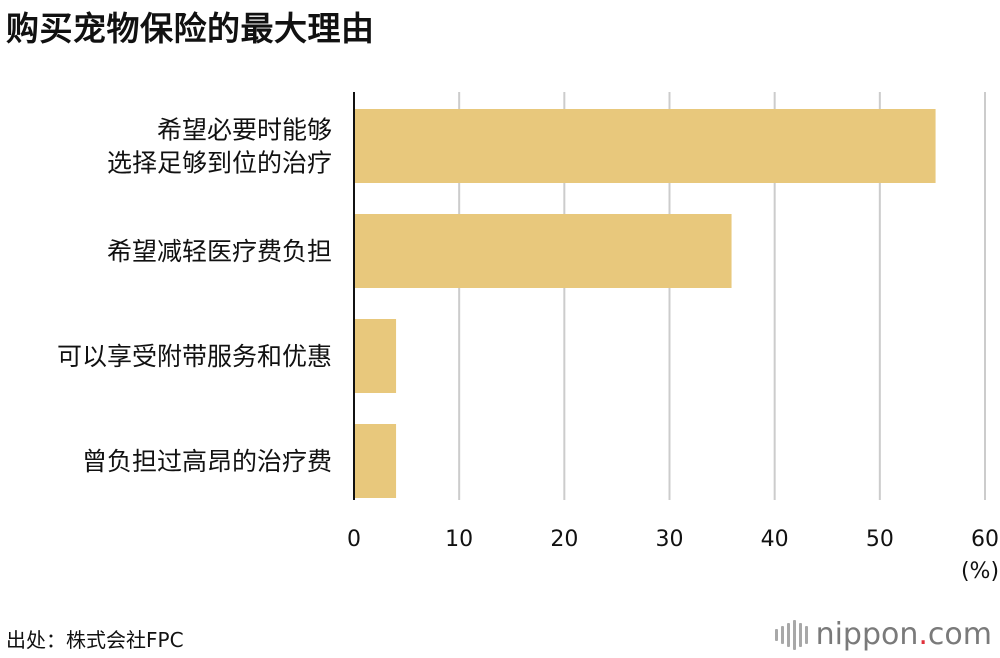  I want to click on x-tick-label: 60, so click(985, 539).